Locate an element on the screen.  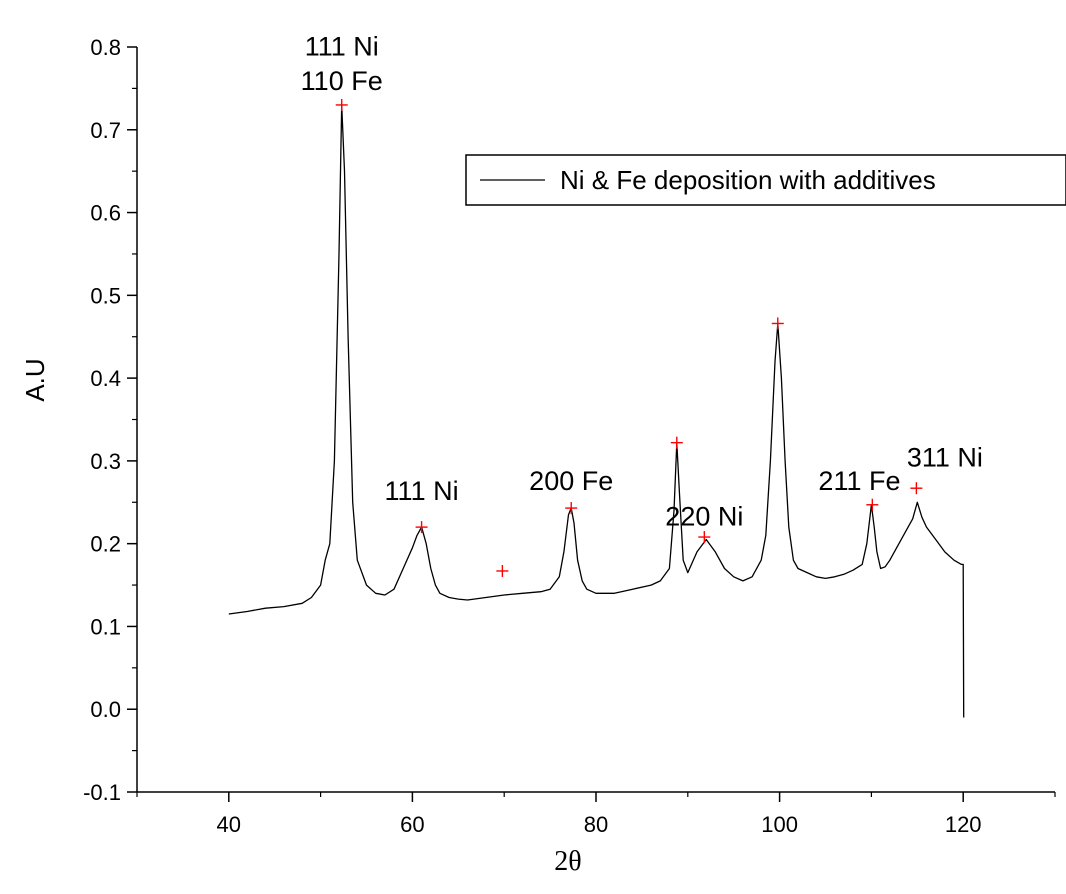
y-tick-label: 0.1 is located at coordinates (105, 626).